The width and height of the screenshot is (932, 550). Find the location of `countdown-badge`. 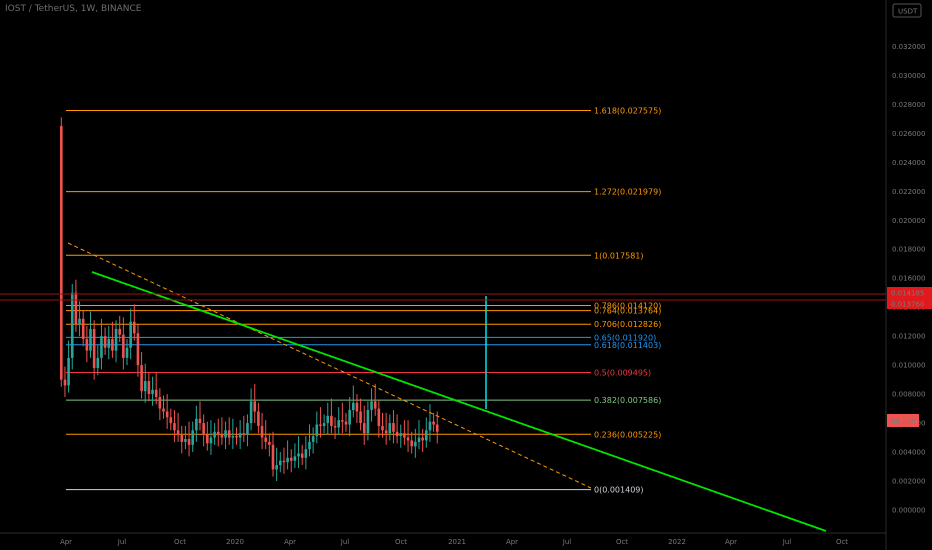

countdown-badge is located at coordinates (903, 420).